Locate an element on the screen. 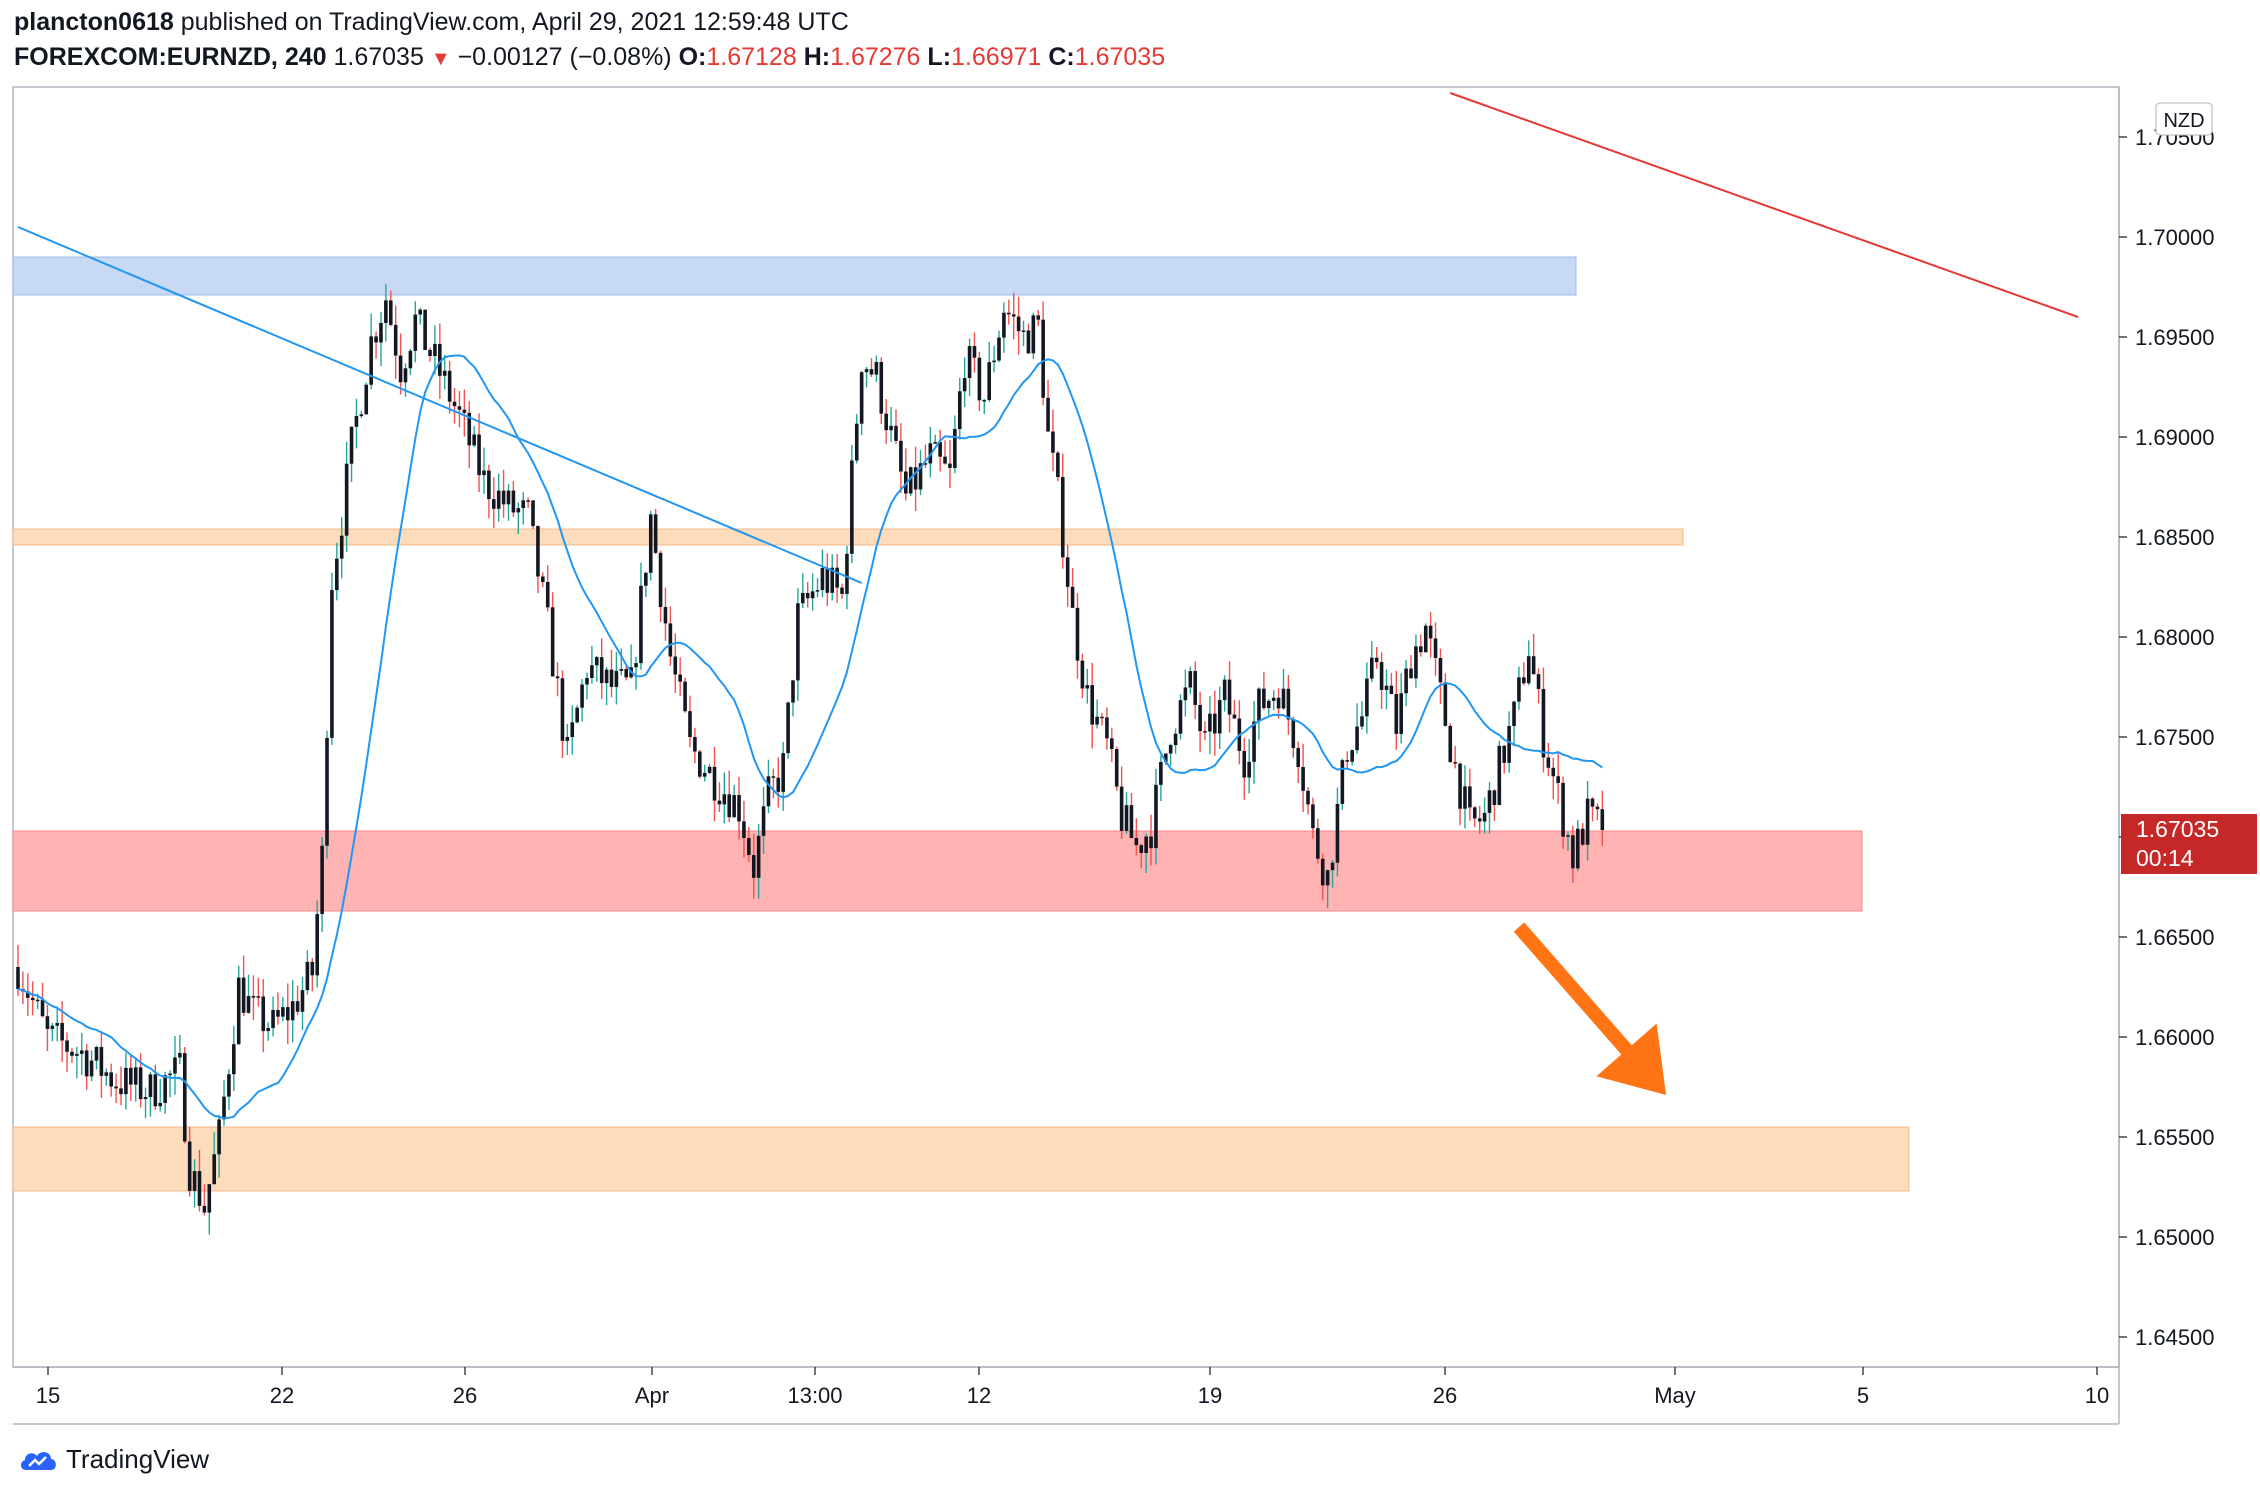 The height and width of the screenshot is (1498, 2260). current-price-label: 1.67035 is located at coordinates (2177, 829).